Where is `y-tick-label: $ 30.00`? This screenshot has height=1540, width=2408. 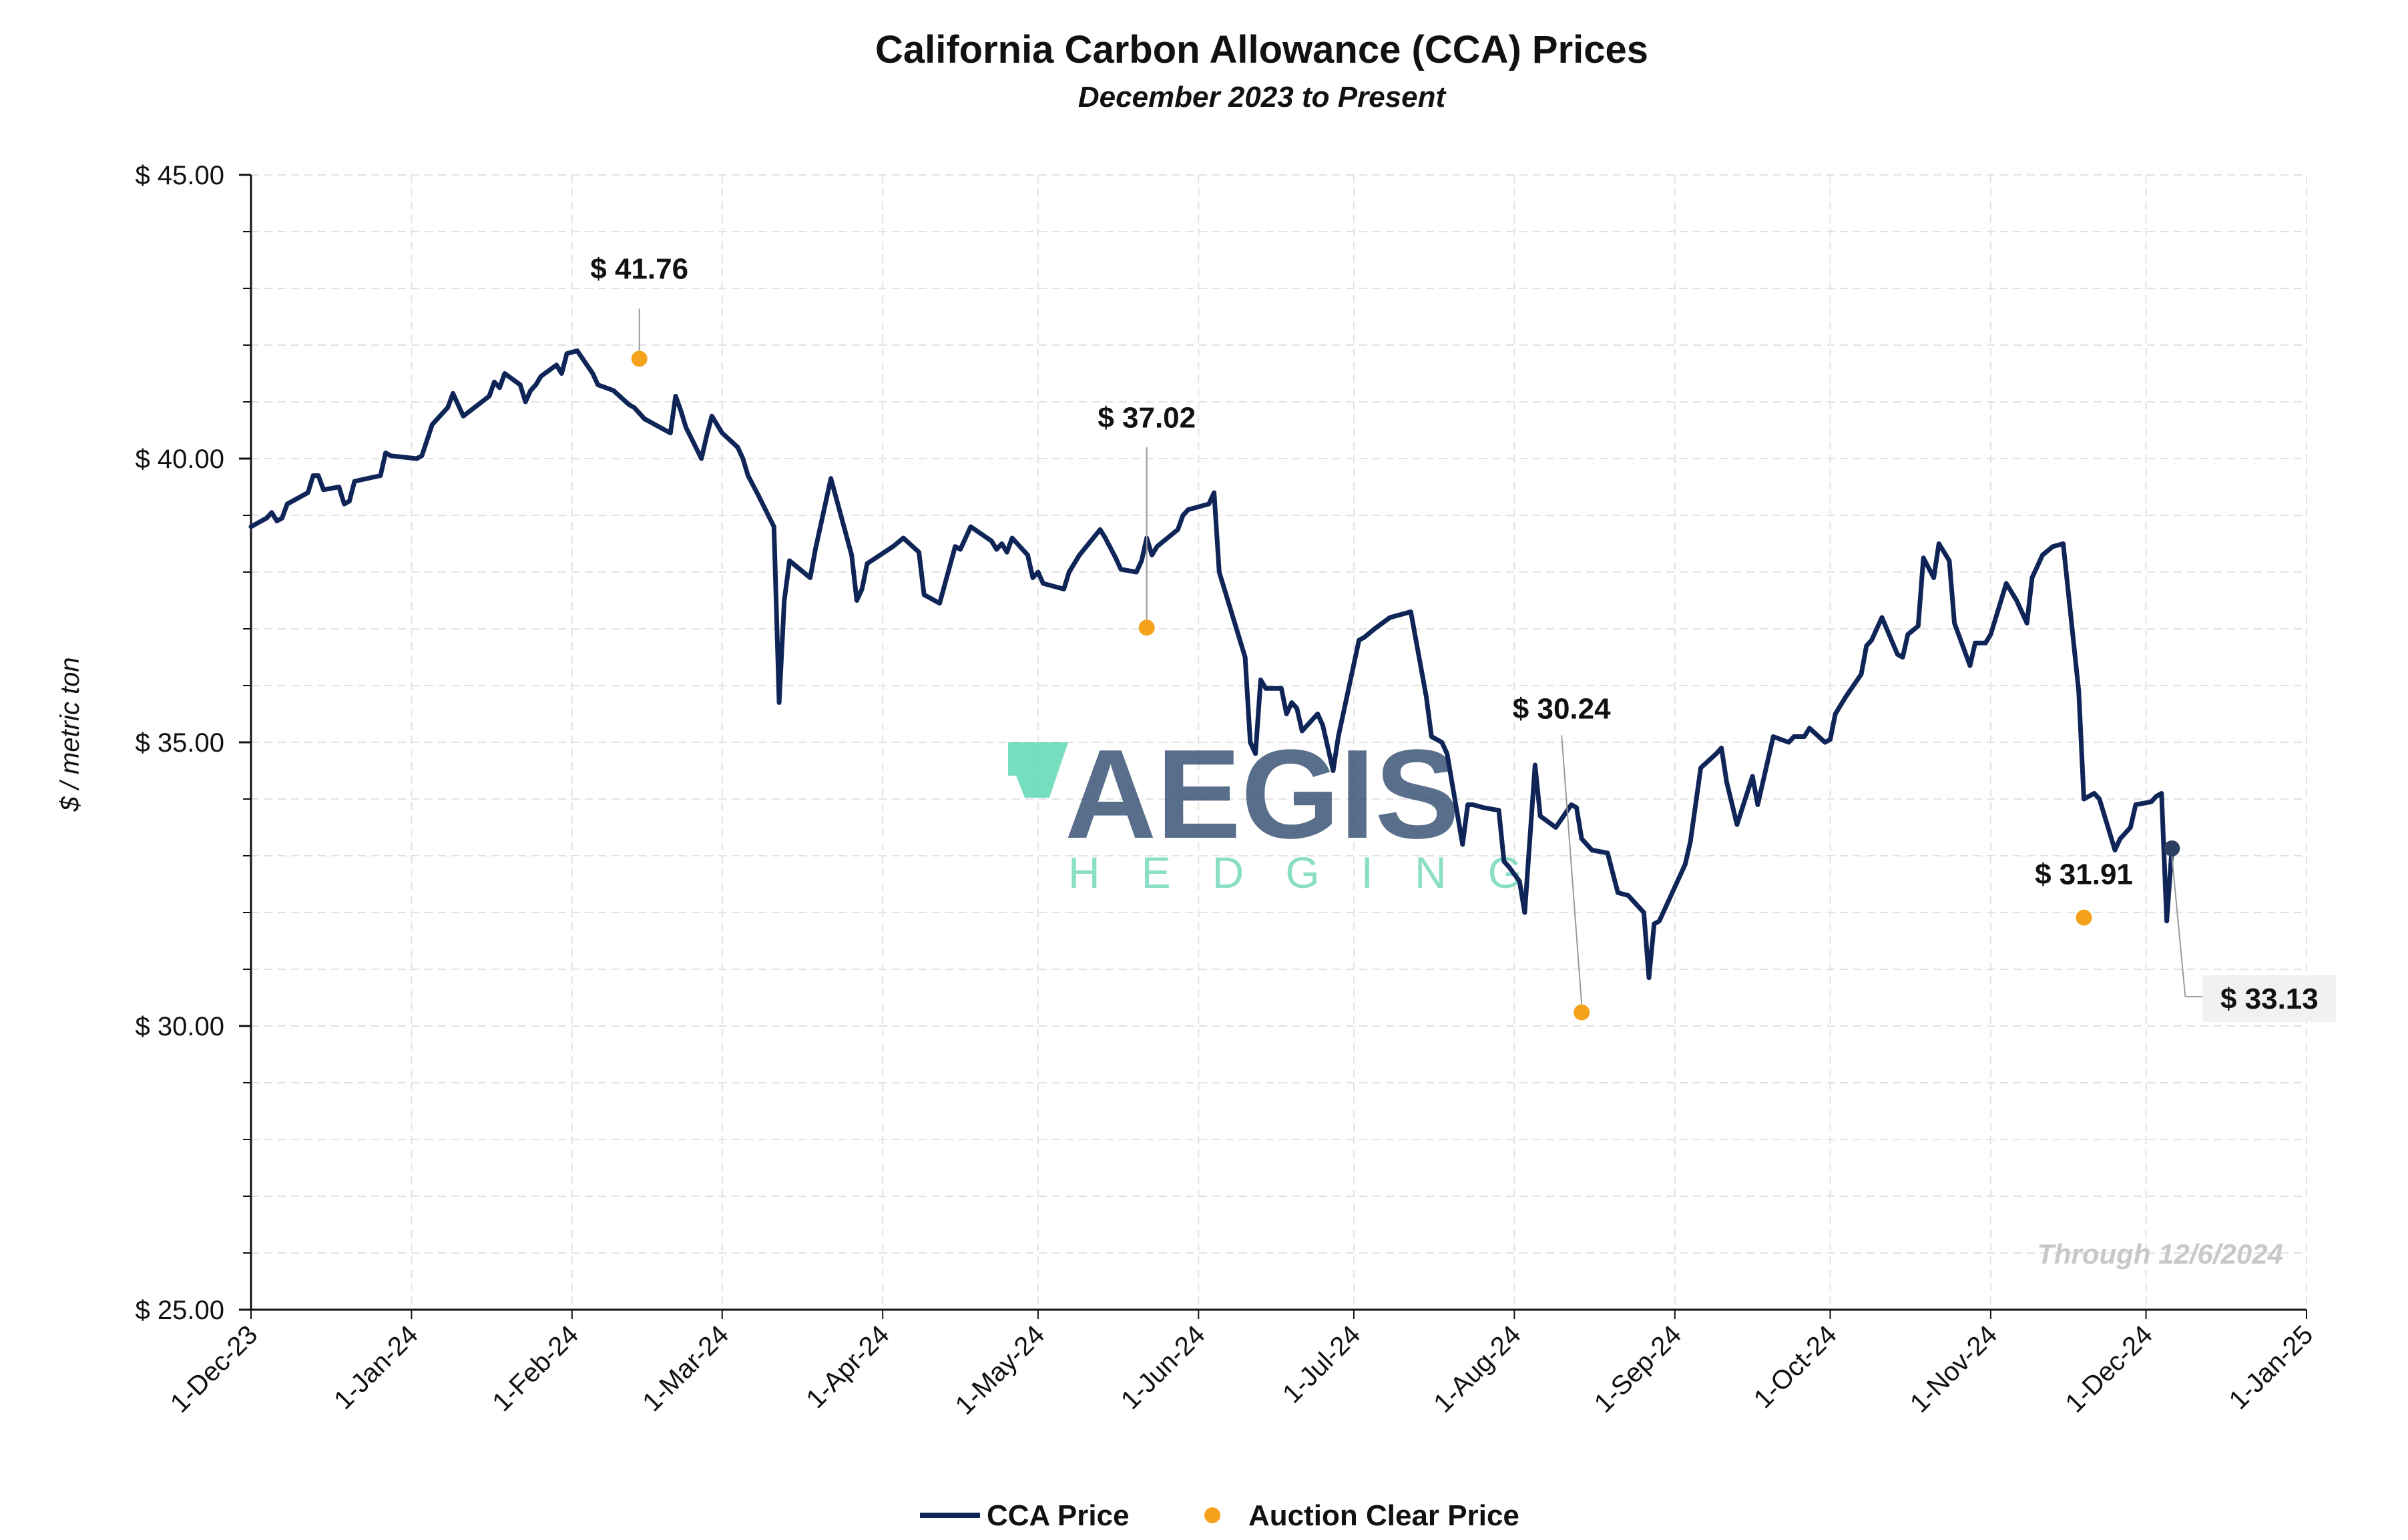 y-tick-label: $ 30.00 is located at coordinates (180, 1026).